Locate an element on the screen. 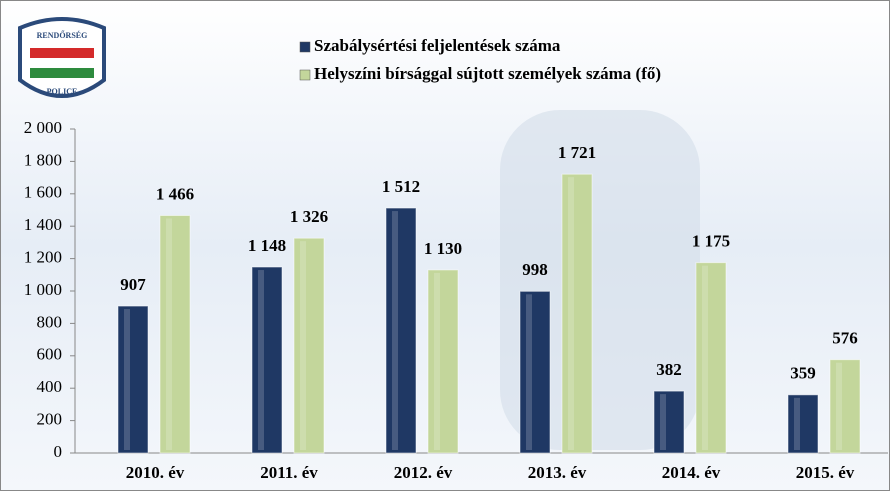 The image size is (890, 491). y-tick-label: 1 200 is located at coordinates (43, 257).